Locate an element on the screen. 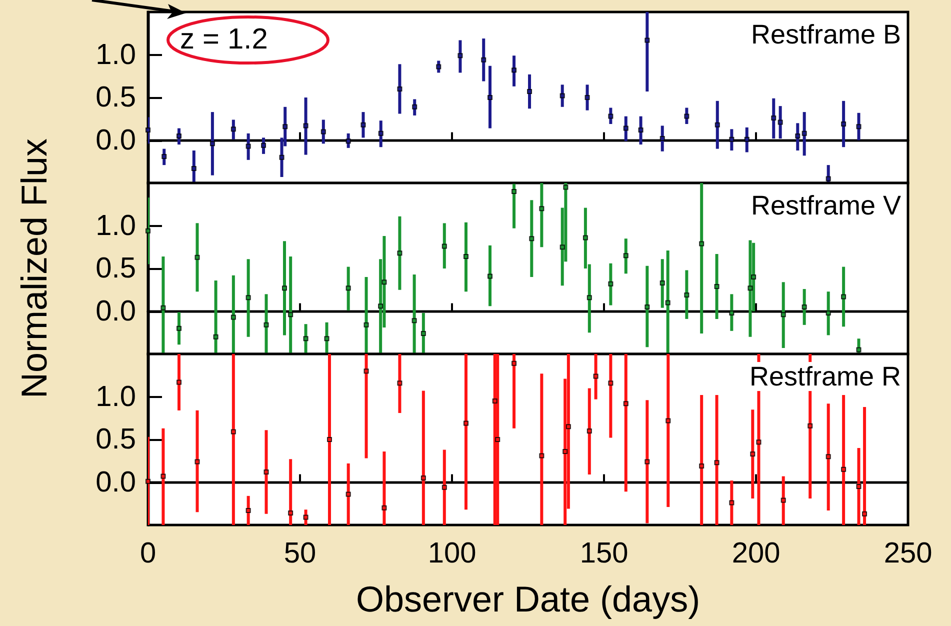 The height and width of the screenshot is (626, 951). annotation: z = 1.2 is located at coordinates (224, 40).